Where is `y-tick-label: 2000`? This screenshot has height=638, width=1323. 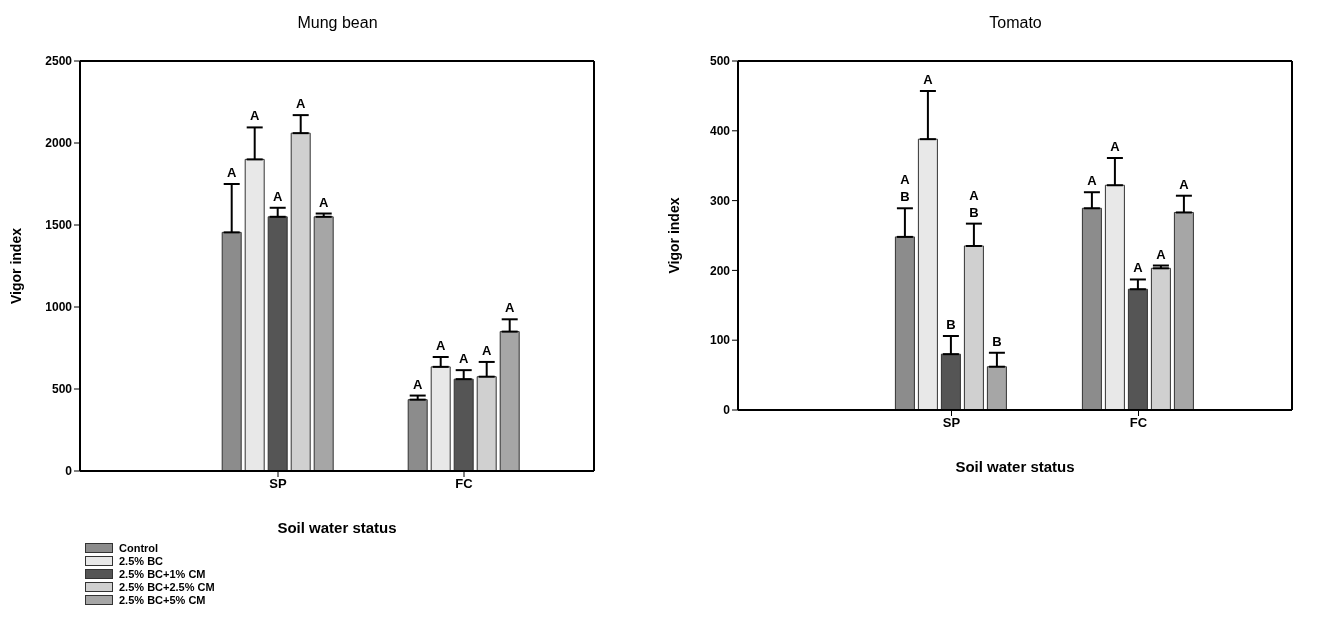
y-tick-label: 2000 is located at coordinates (59, 143).